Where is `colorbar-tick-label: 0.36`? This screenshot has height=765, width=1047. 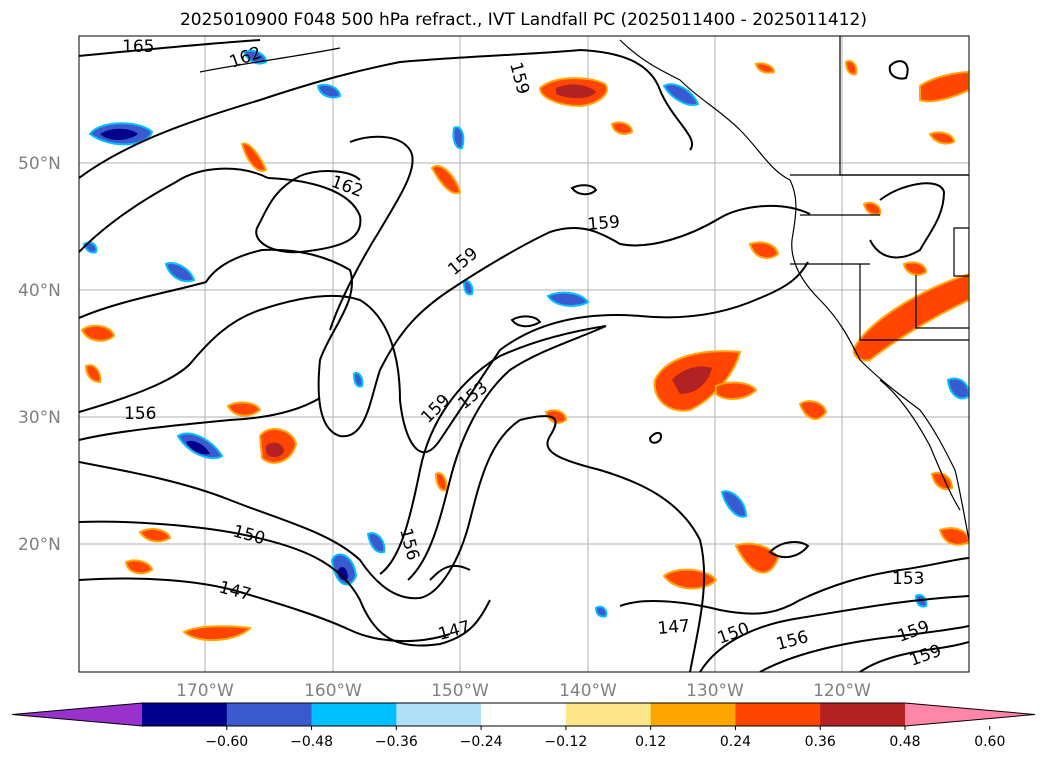
colorbar-tick-label: 0.36 is located at coordinates (820, 742).